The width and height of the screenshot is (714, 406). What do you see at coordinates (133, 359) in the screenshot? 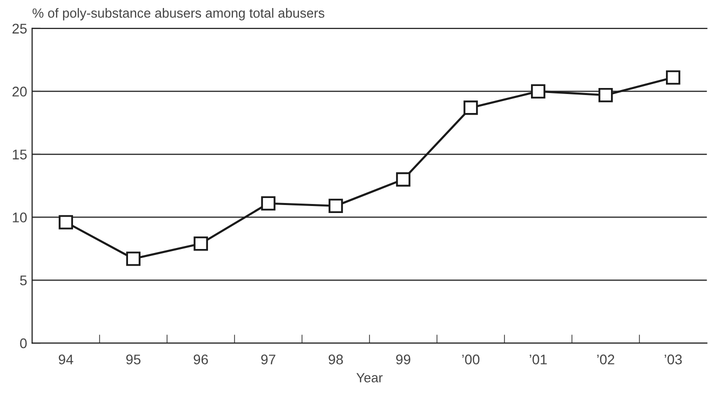
I see `x-tick-label: 95` at bounding box center [133, 359].